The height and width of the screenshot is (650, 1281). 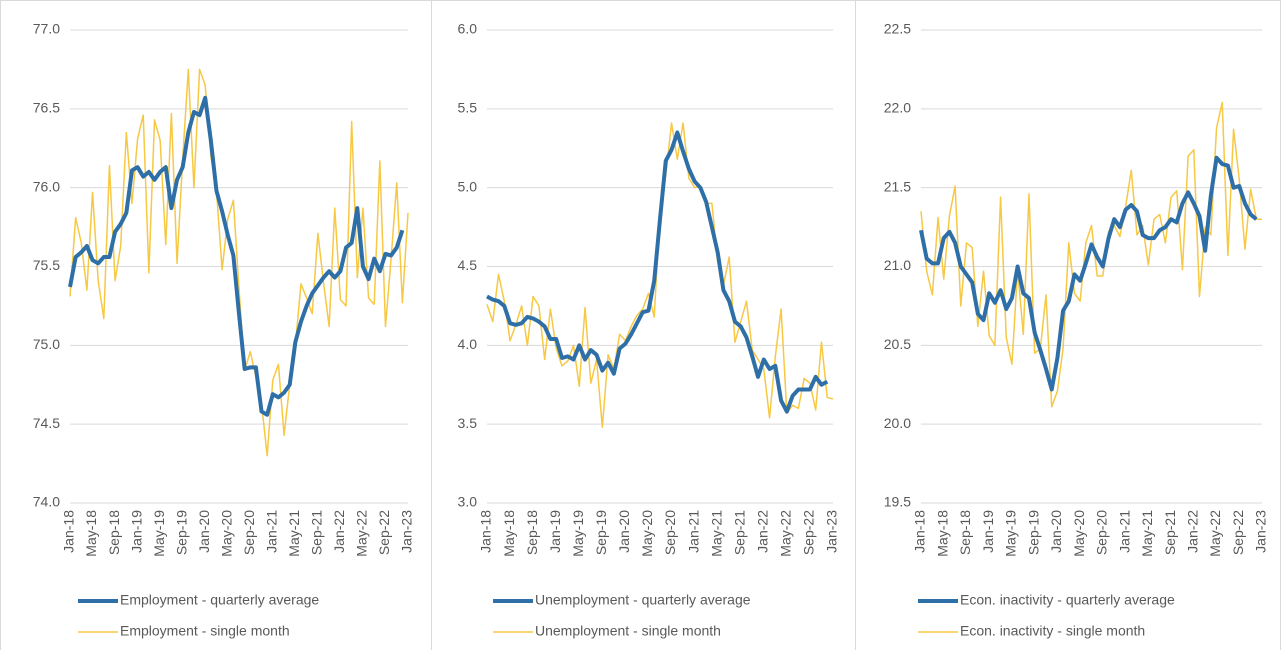 I want to click on legend-label: Employment - quarterly average, so click(x=219, y=600).